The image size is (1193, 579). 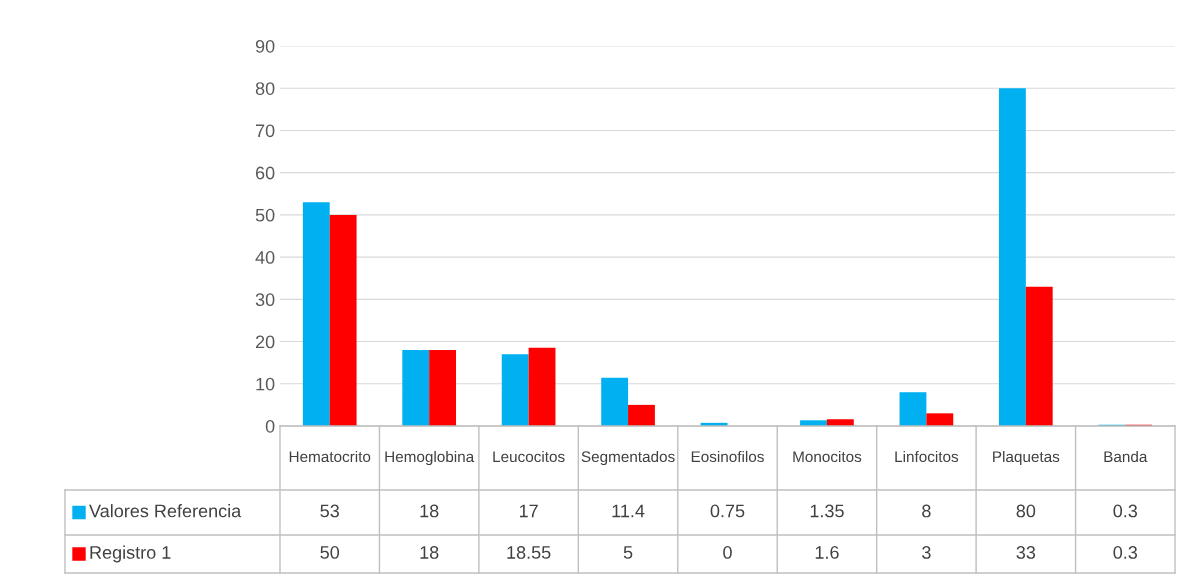 I want to click on x-tick-label: Hemoglobina, so click(x=430, y=458).